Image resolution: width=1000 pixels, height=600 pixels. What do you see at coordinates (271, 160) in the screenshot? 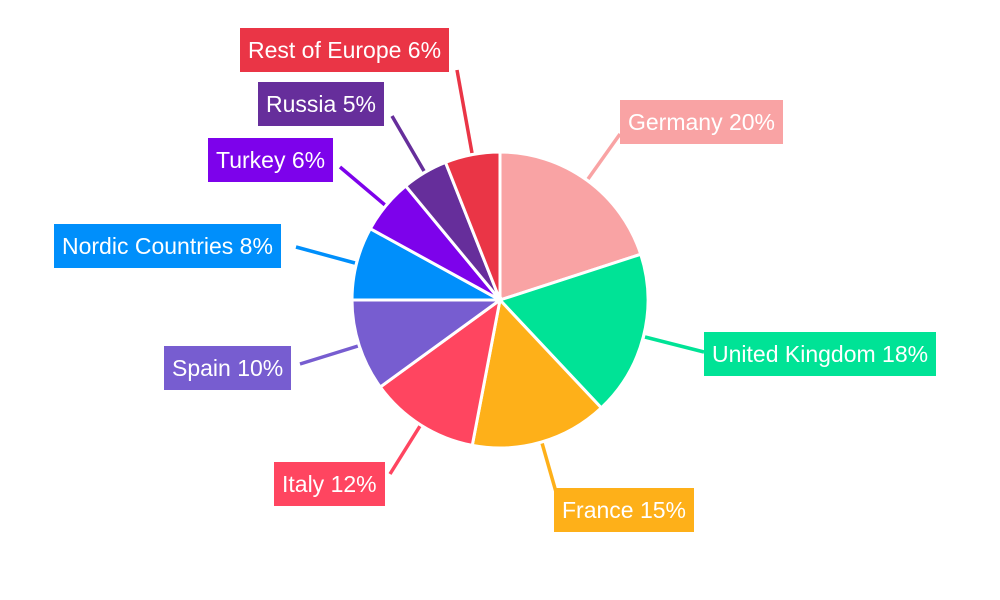
I see `data-label: Turkey 6%` at bounding box center [271, 160].